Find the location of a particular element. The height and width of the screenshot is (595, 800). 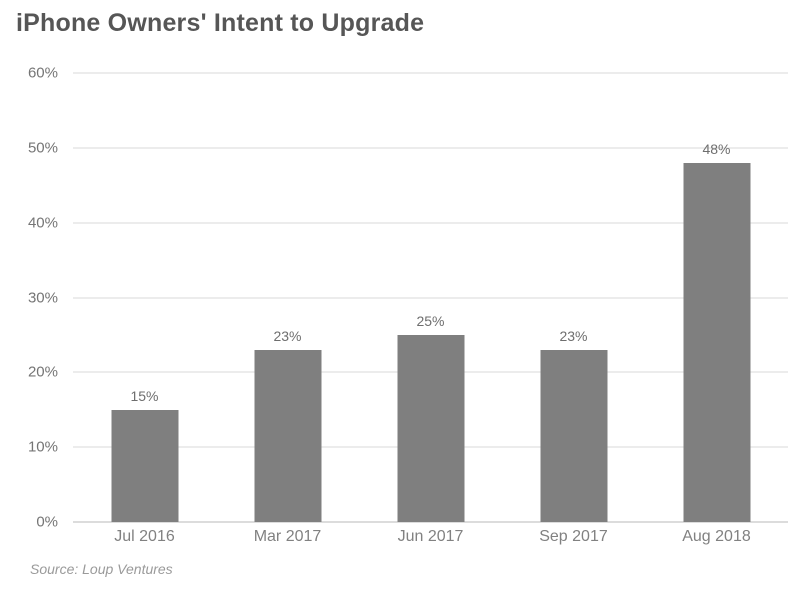

y-axis-tick-label: 40% is located at coordinates (42, 223).